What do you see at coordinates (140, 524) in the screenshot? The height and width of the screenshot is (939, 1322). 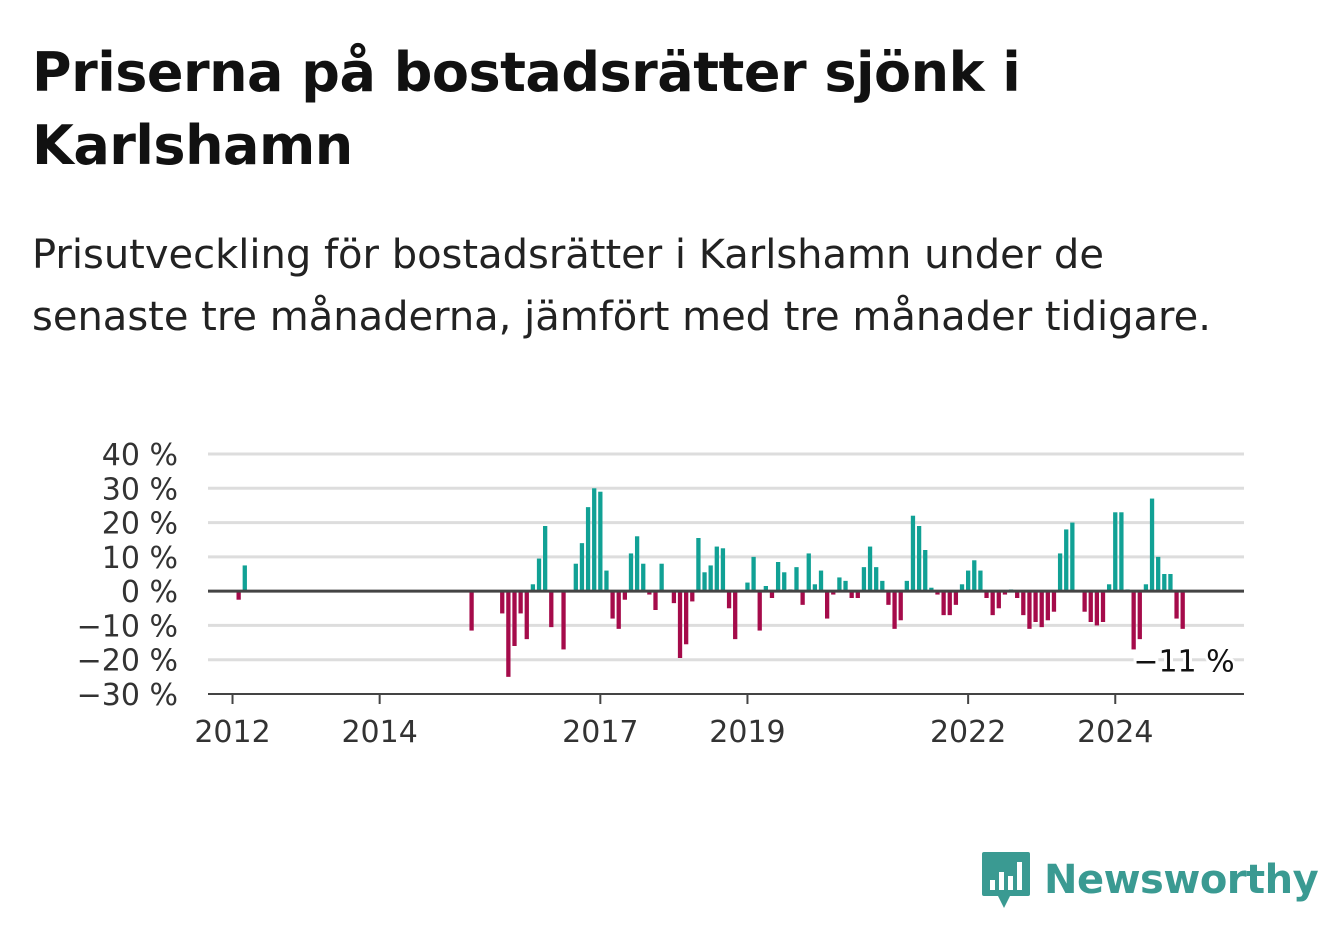 I see `y-tick-label: 20 %` at bounding box center [140, 524].